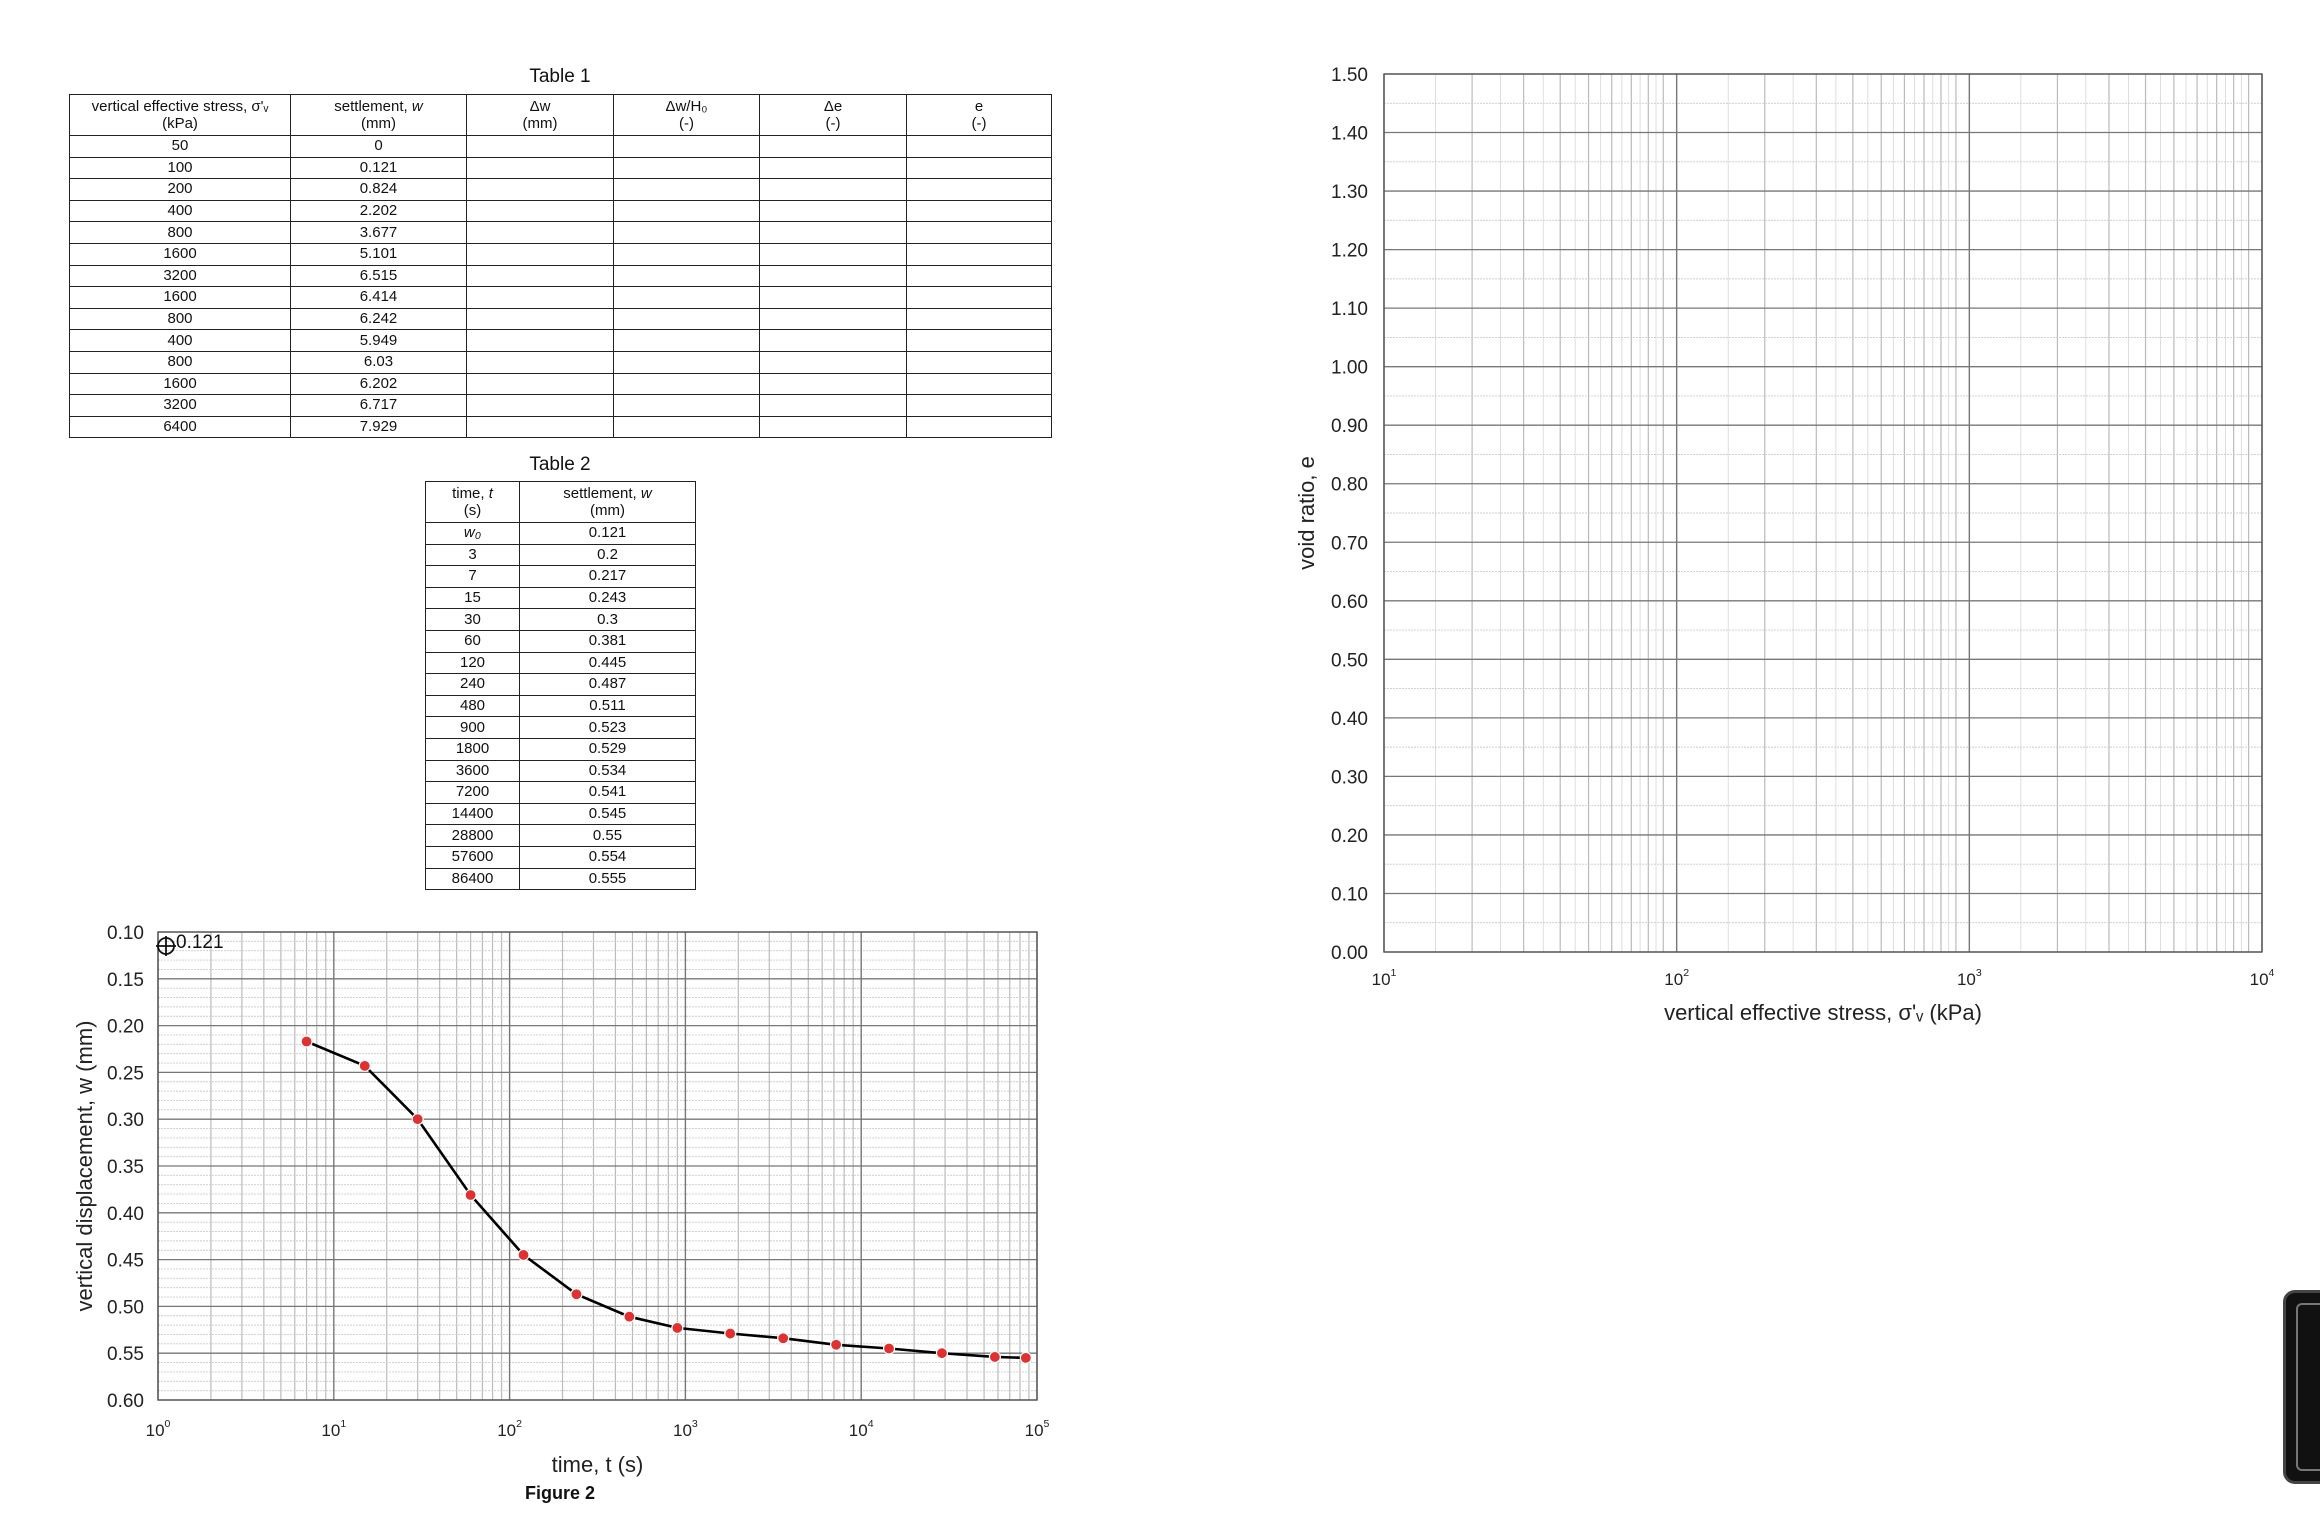 The image size is (2320, 1520). Describe the element at coordinates (607, 727) in the screenshot. I see `table-cell: 0.523` at that location.